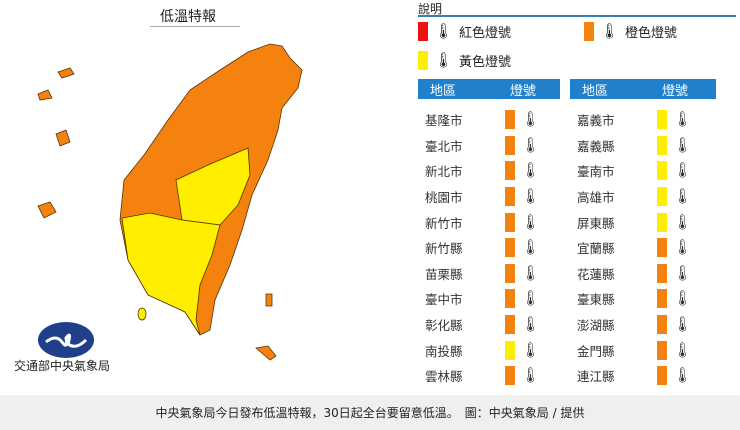 This screenshot has height=430, width=740. What do you see at coordinates (171, 274) in the screenshot?
I see `map-region-south-yellow` at bounding box center [171, 274].